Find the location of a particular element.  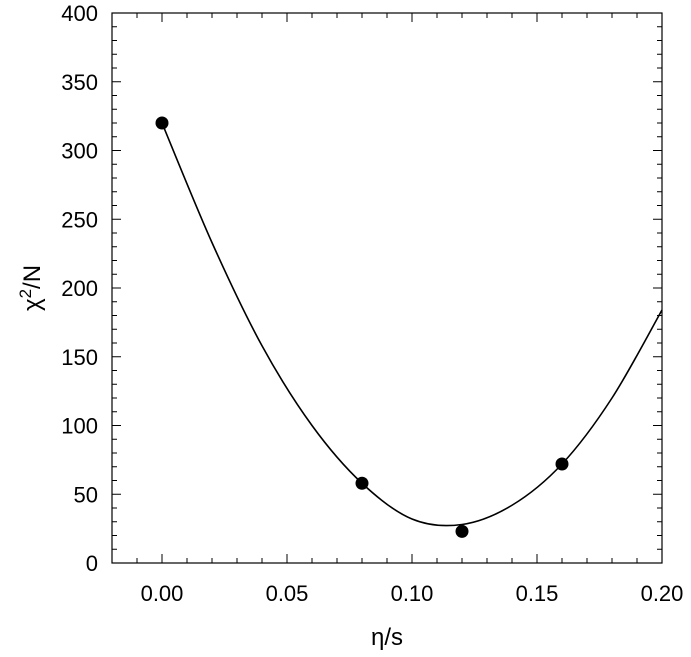

y-tick-label: 100 is located at coordinates (79, 426).